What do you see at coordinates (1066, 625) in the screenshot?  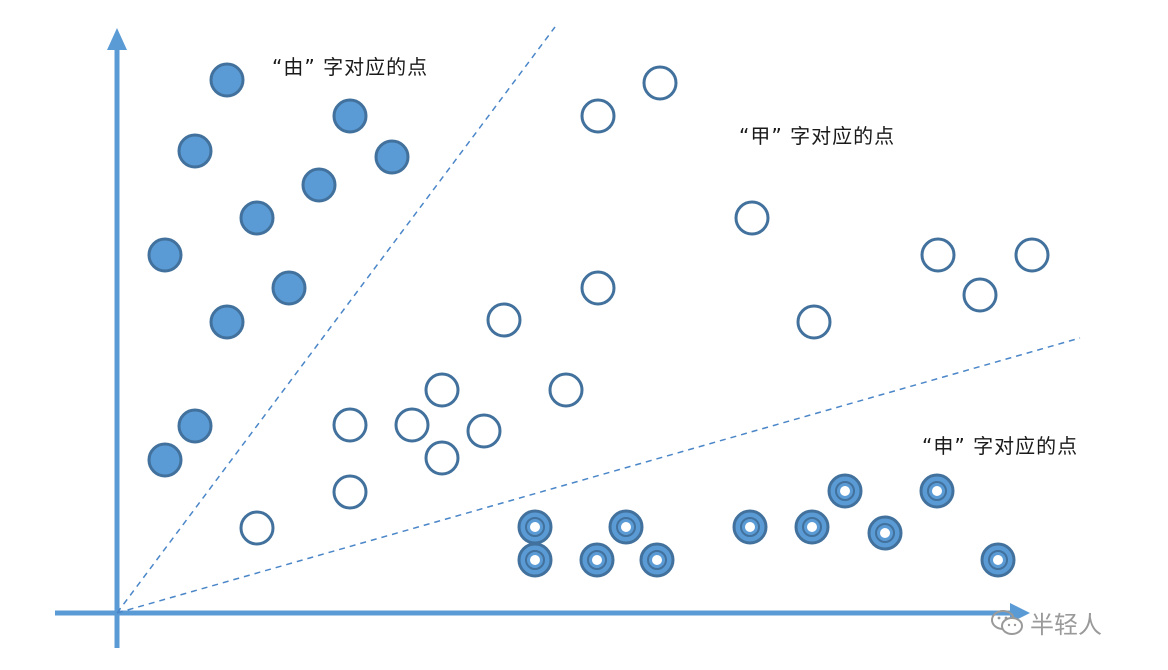 I see `watermark-text: 半轻人` at bounding box center [1066, 625].